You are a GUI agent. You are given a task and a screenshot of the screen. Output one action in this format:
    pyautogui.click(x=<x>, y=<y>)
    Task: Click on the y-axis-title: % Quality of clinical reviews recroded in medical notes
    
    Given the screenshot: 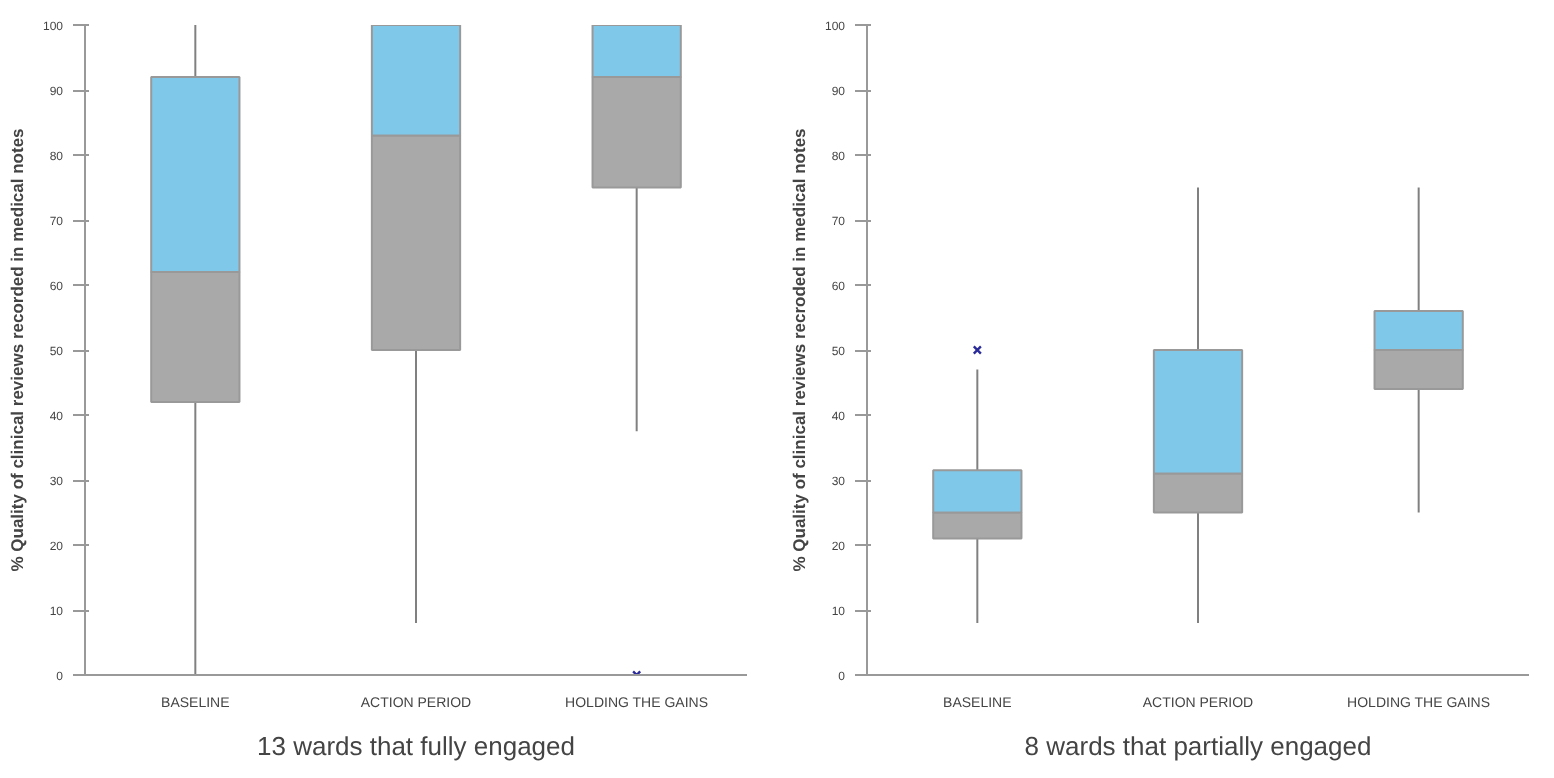 What is the action you would take?
    pyautogui.click(x=798, y=349)
    